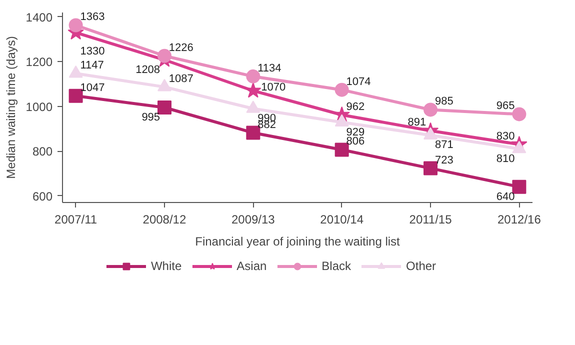 Image resolution: width=575 pixels, height=345 pixels. Describe the element at coordinates (92, 52) in the screenshot. I see `data-label: 1330` at that location.